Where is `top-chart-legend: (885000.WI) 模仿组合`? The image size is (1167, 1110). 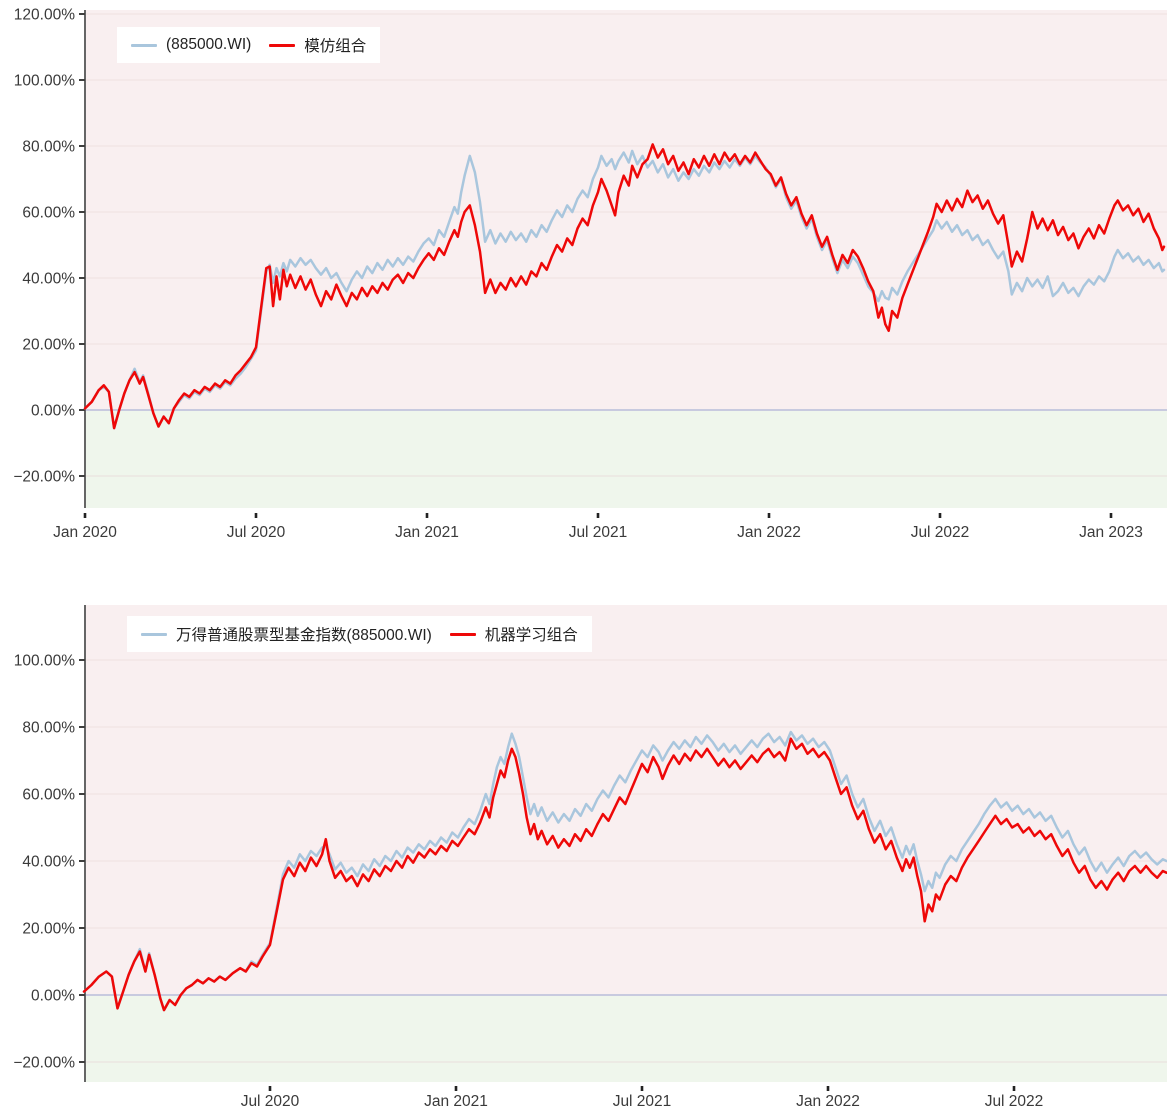 top-chart-legend: (885000.WI) 模仿组合 is located at coordinates (249, 45).